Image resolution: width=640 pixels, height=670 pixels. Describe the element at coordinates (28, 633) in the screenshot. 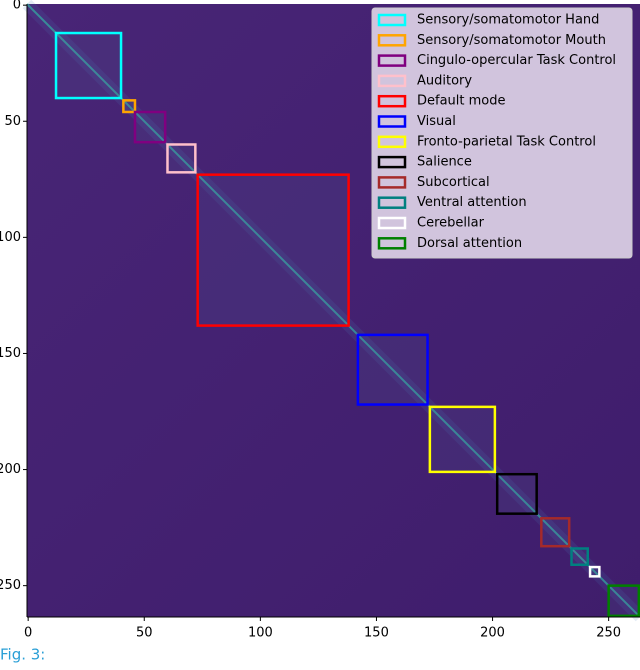

I see `x-tick-label: 0` at that location.